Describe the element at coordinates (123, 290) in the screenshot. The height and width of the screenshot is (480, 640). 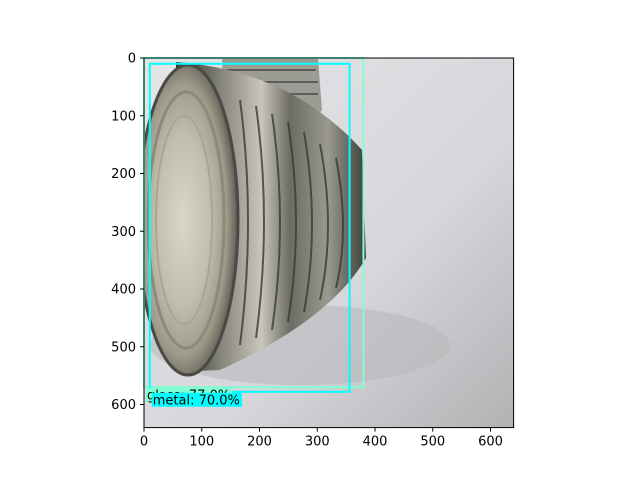
I see `y-tick-label: 400` at that location.